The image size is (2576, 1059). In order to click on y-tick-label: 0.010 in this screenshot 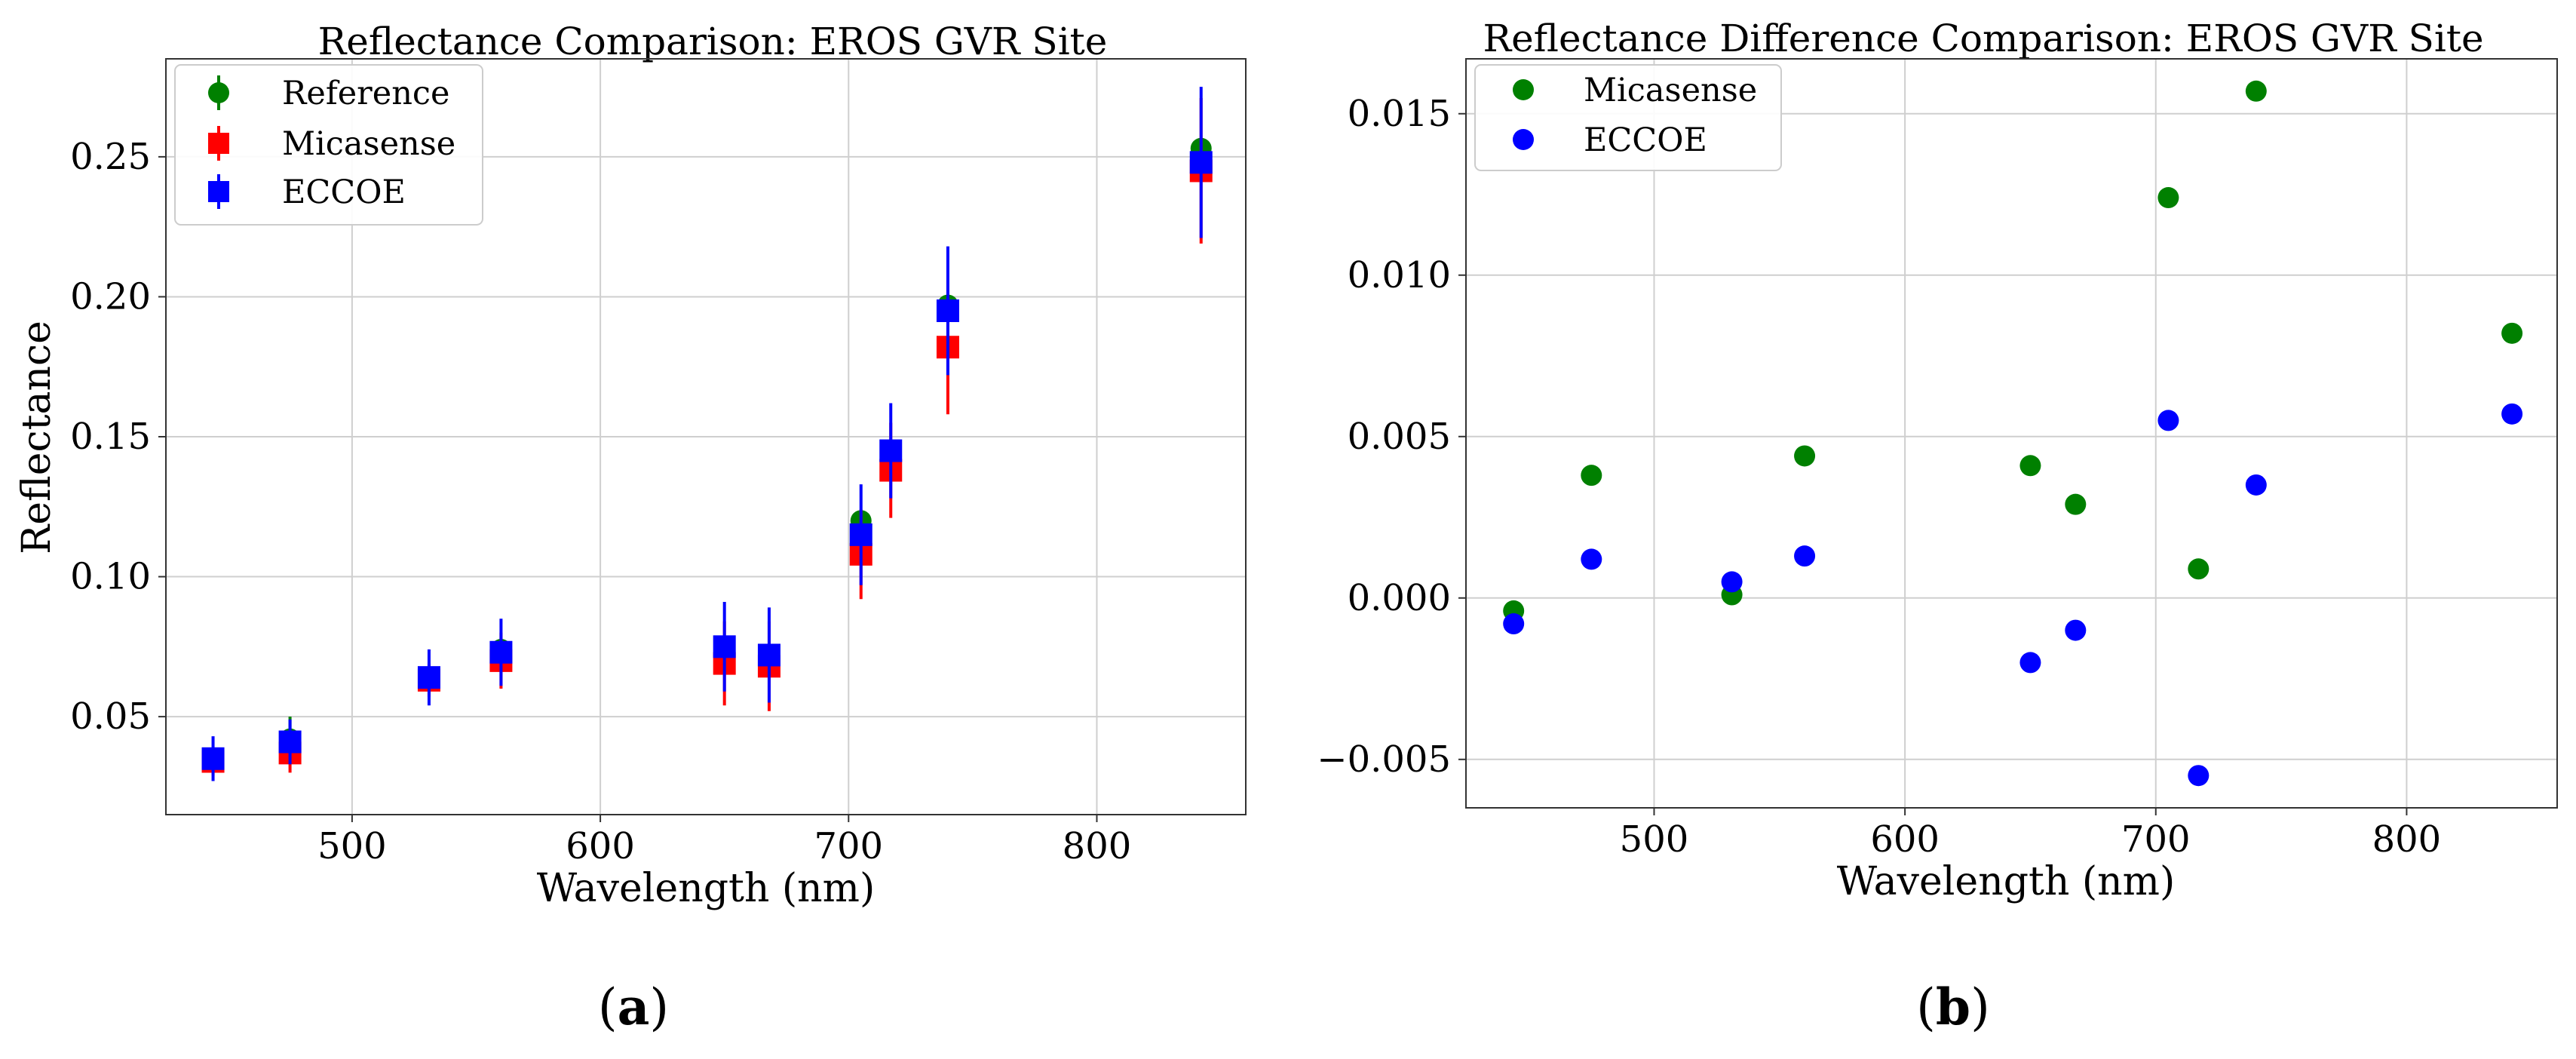, I will do `click(1399, 275)`.